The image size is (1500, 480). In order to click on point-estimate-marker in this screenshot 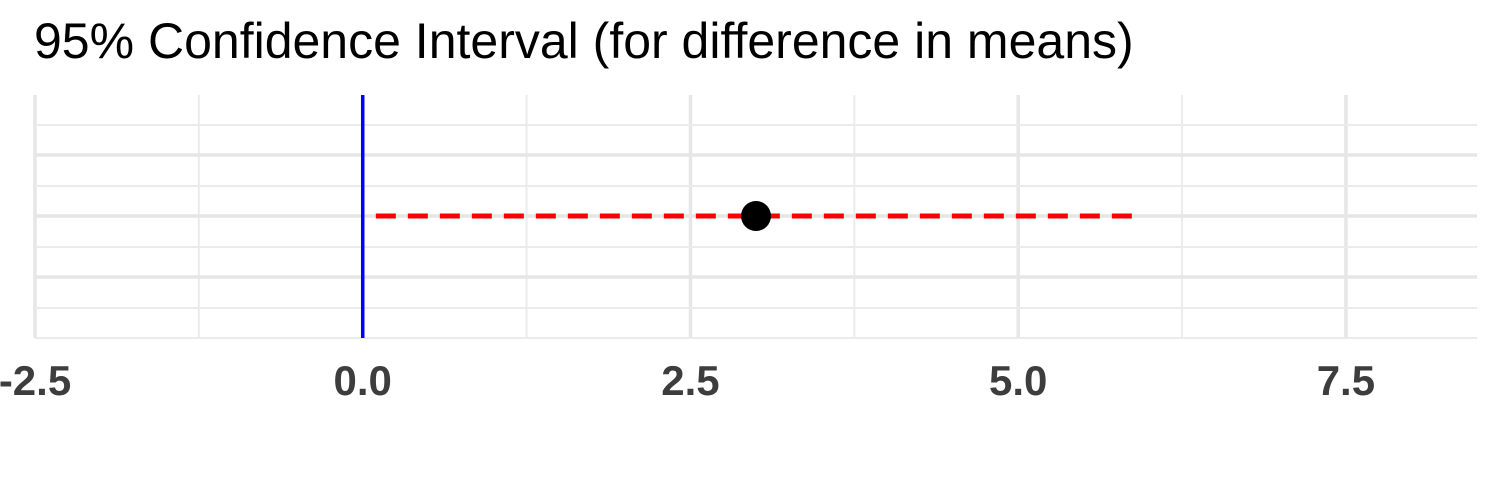, I will do `click(756, 216)`.